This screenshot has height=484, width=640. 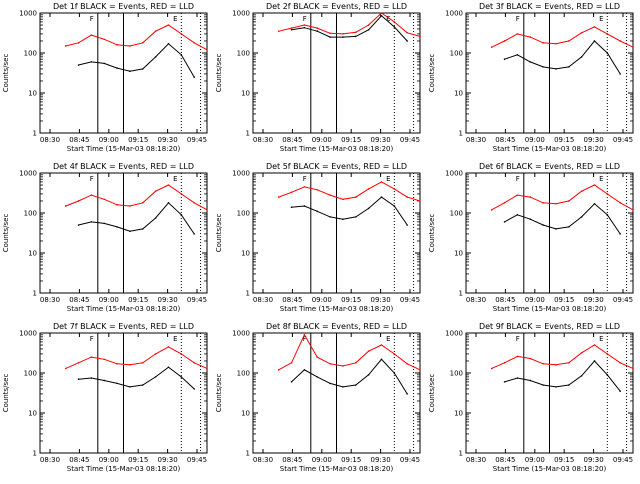 I want to click on marker-label-f: F, so click(x=92, y=19).